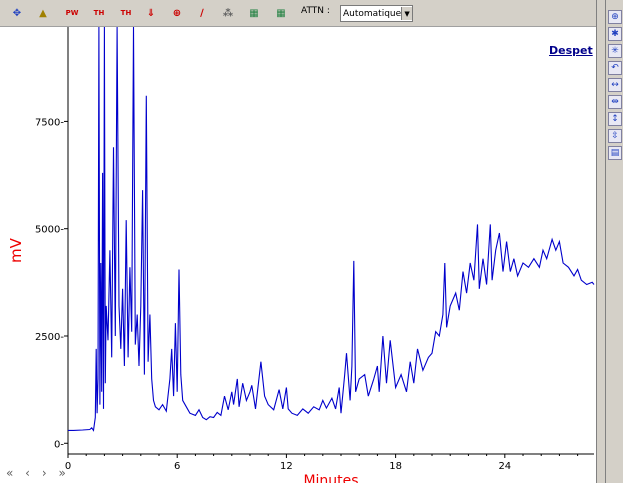 The width and height of the screenshot is (623, 488). Describe the element at coordinates (281, 13) in the screenshot. I see `grid-alt-icon: ▦` at that location.